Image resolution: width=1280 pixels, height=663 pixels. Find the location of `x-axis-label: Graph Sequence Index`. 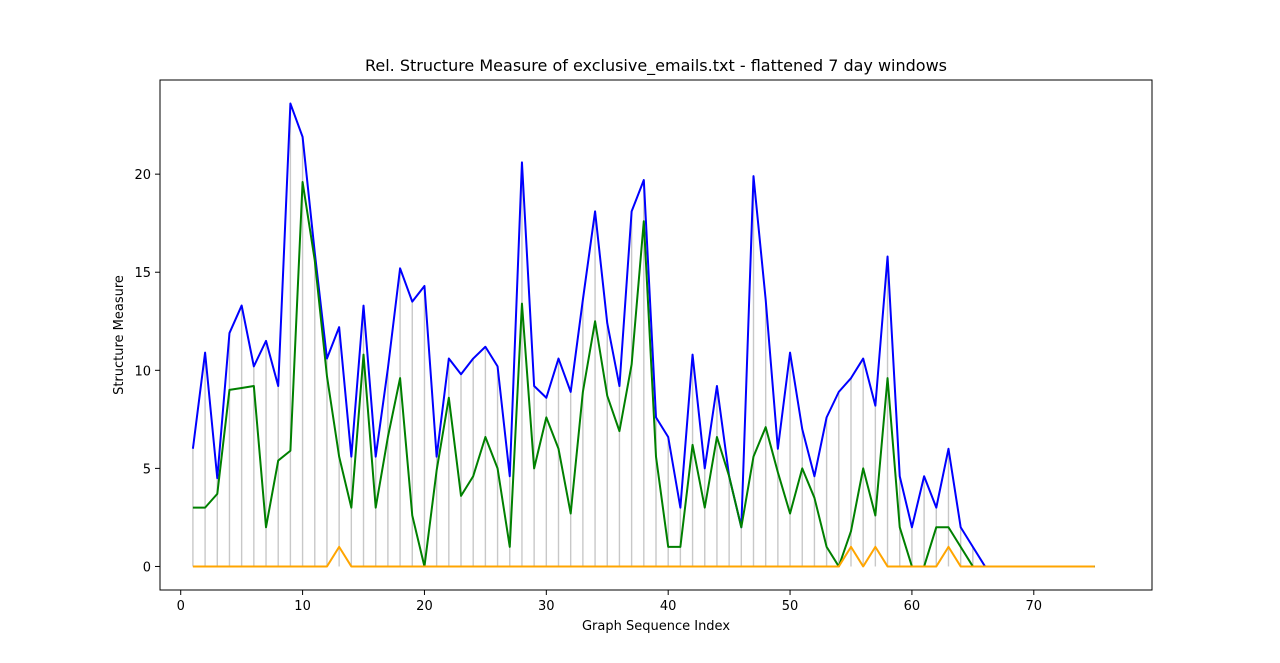

x-axis-label: Graph Sequence Index is located at coordinates (656, 626).